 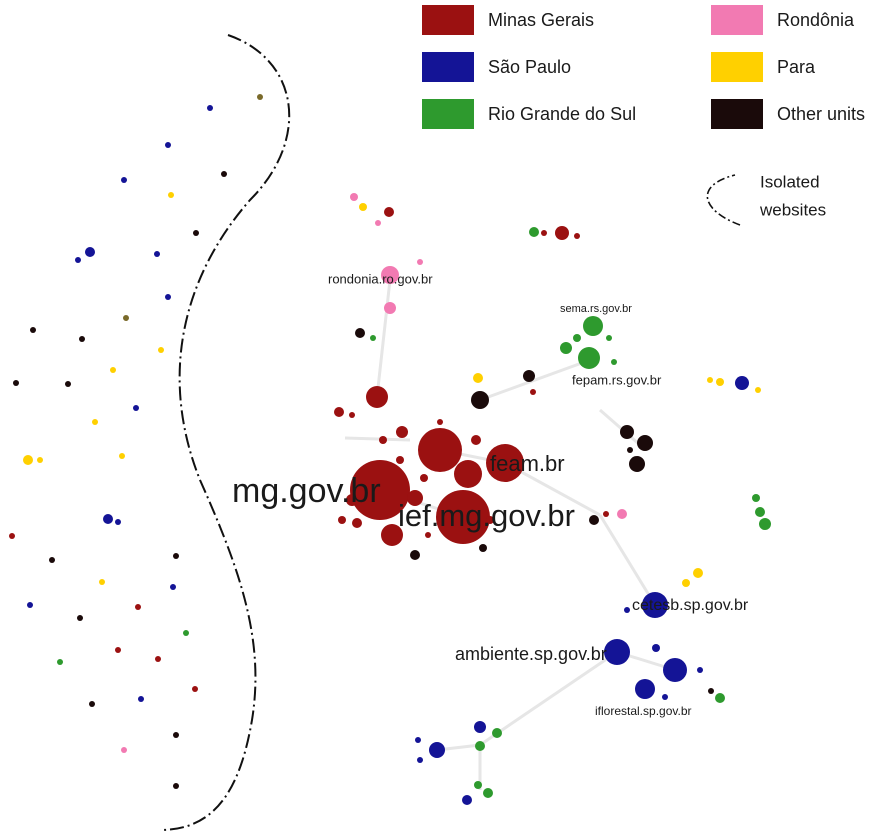 What do you see at coordinates (306, 491) in the screenshot?
I see `node-label: mg.gov.br` at bounding box center [306, 491].